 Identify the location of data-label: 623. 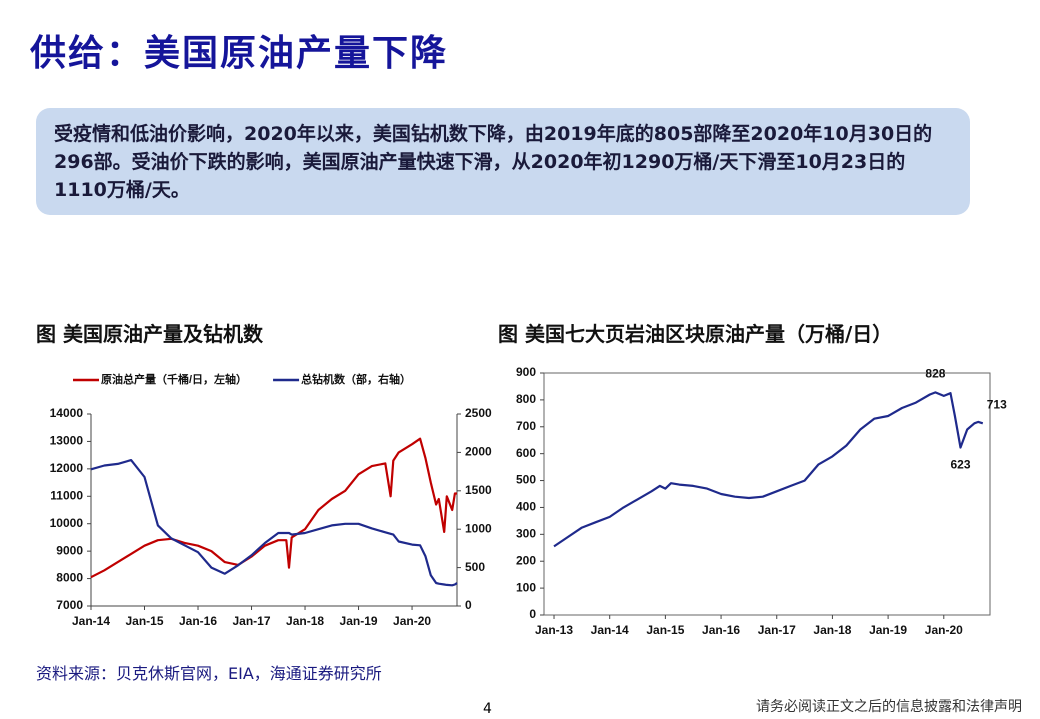
(960, 465).